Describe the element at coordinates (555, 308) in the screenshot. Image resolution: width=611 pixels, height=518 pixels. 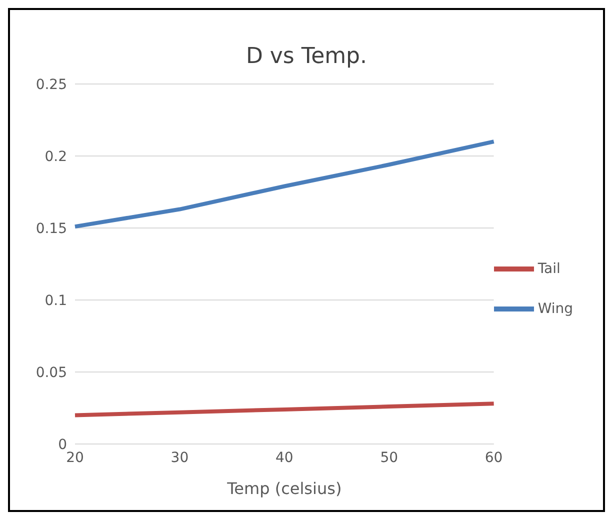
I see `legend-label: Wing` at that location.